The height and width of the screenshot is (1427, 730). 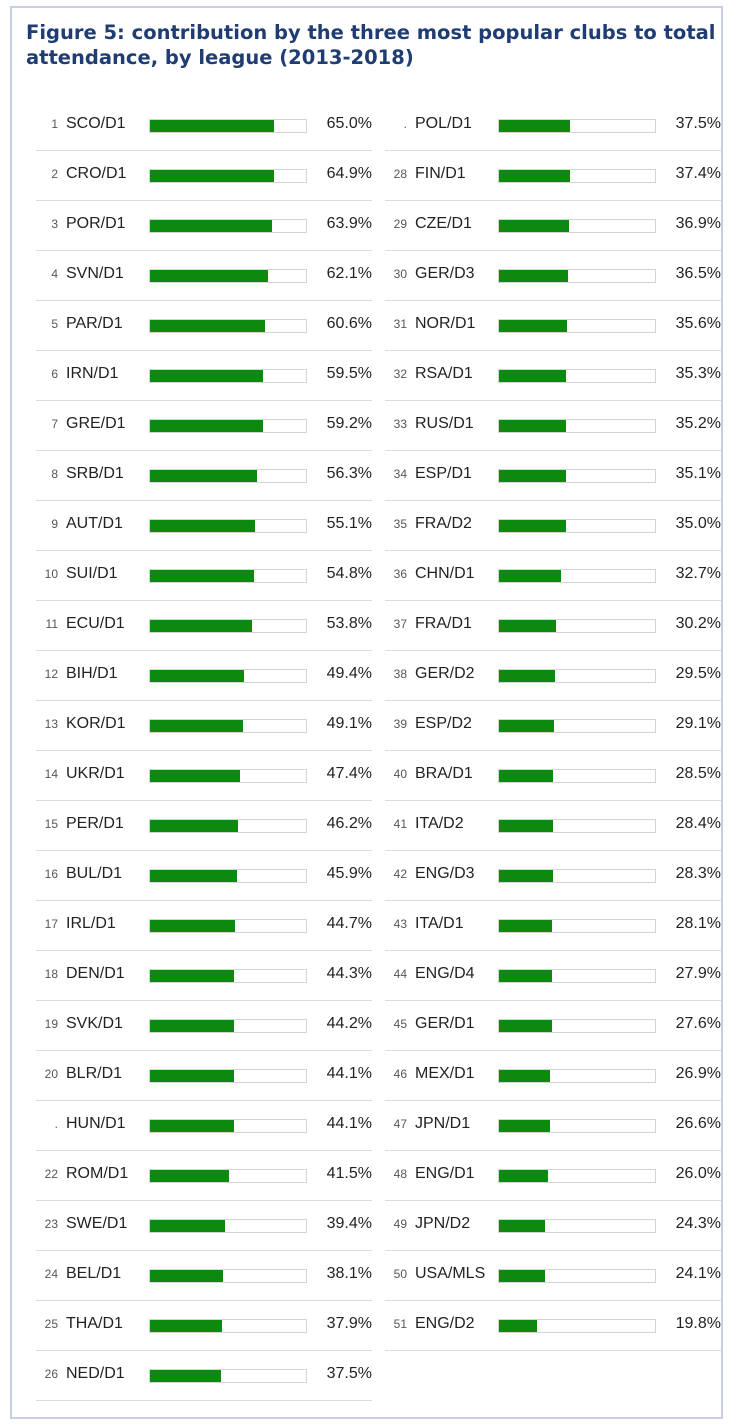 What do you see at coordinates (445, 873) in the screenshot?
I see `league-label: ENG/D3` at bounding box center [445, 873].